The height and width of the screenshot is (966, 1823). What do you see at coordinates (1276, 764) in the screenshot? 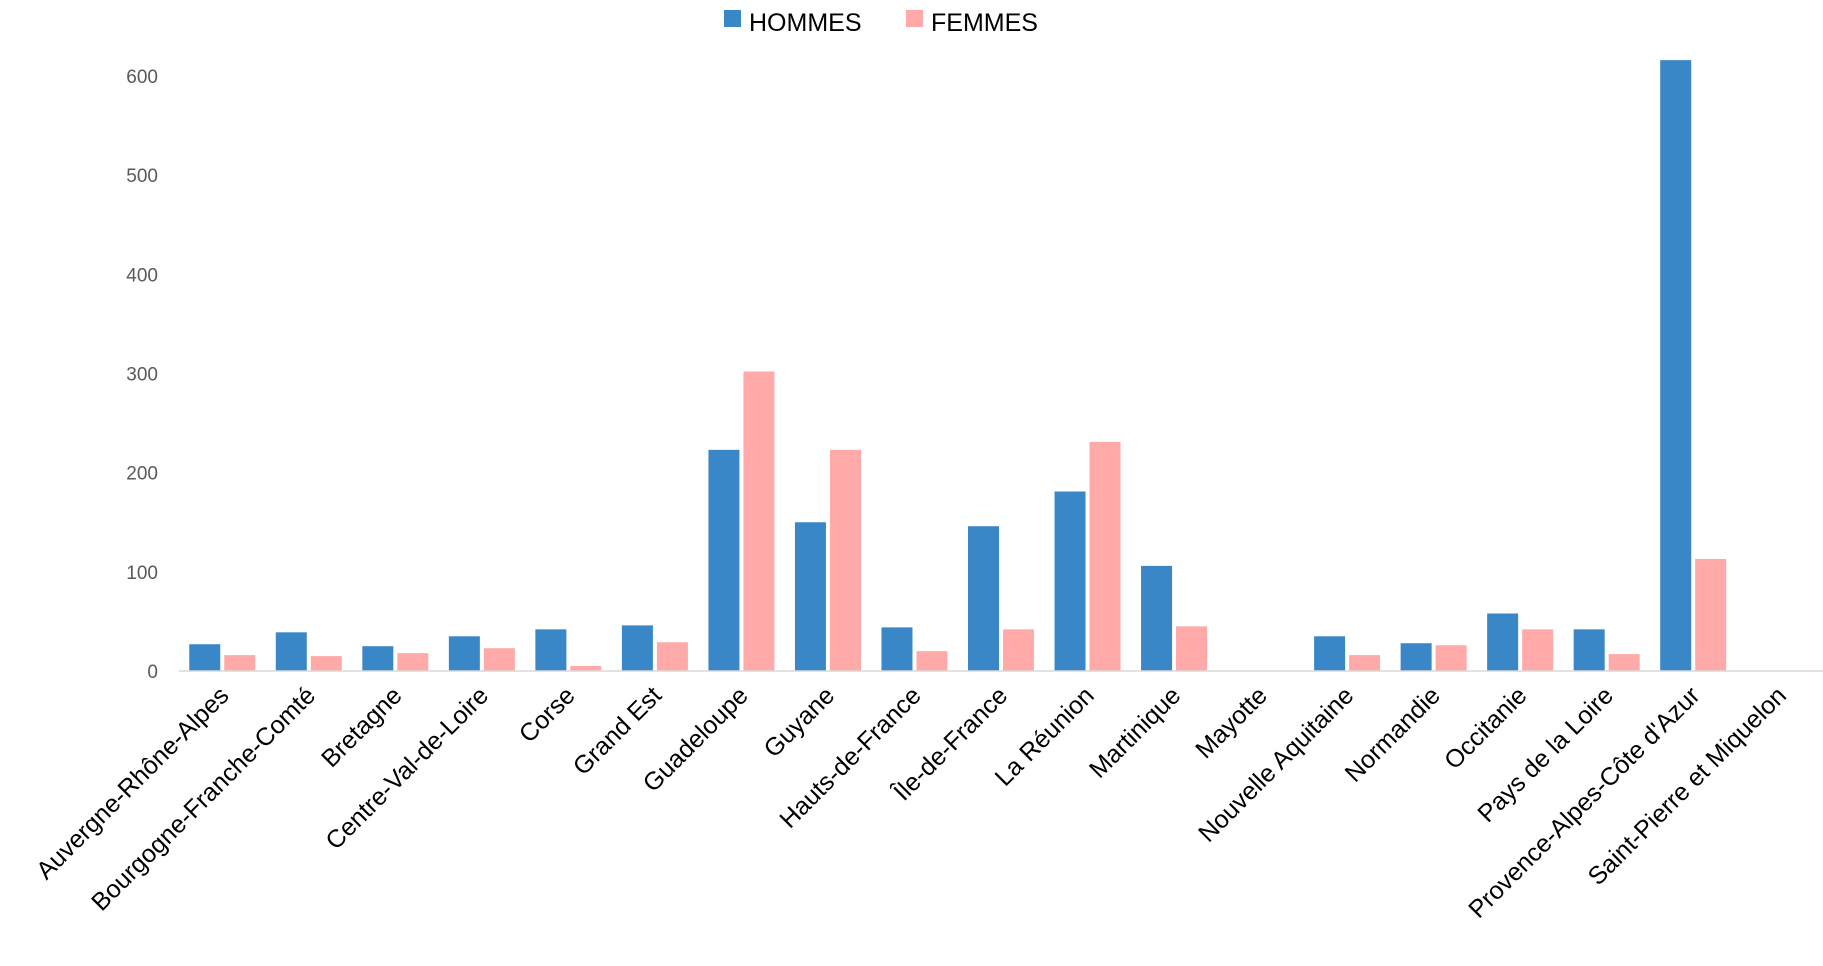
I see `x-tick-label: Nouvelle Aquitaine` at bounding box center [1276, 764].